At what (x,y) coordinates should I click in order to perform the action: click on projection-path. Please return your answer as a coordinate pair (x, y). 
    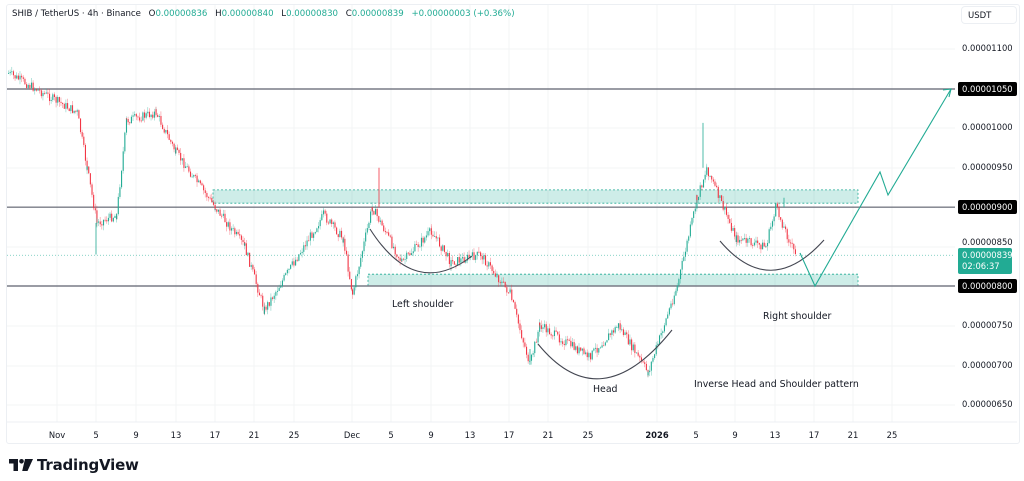
    Looking at the image, I should click on (875, 188).